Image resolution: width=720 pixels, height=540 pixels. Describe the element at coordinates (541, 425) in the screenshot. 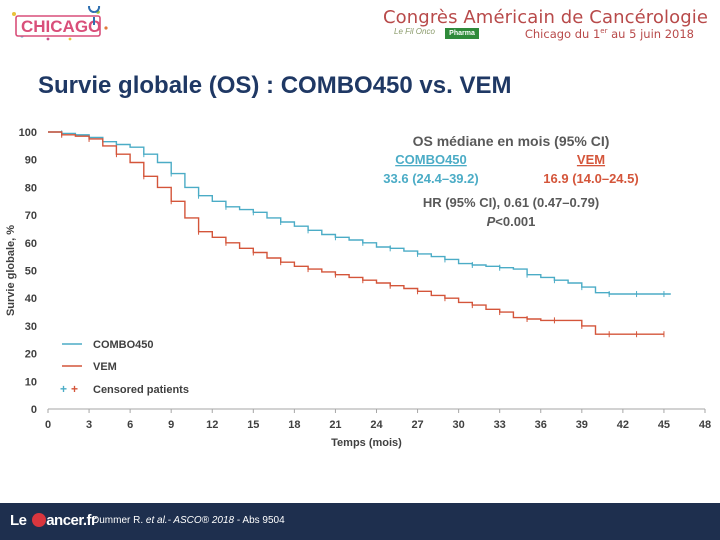

I see `x-tick-label: 36` at that location.